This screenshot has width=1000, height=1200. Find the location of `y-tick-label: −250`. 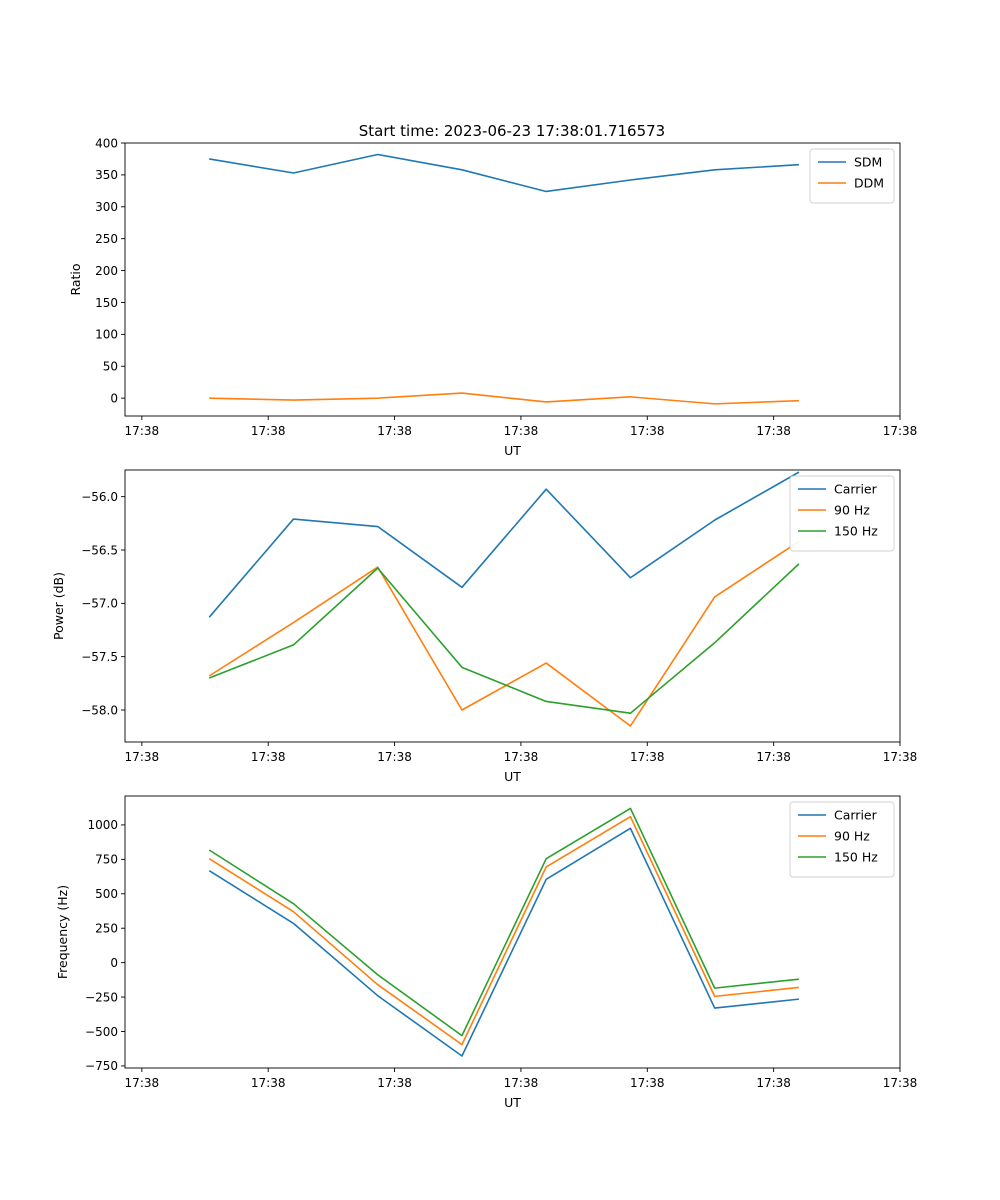

y-tick-label: −250 is located at coordinates (101, 997).